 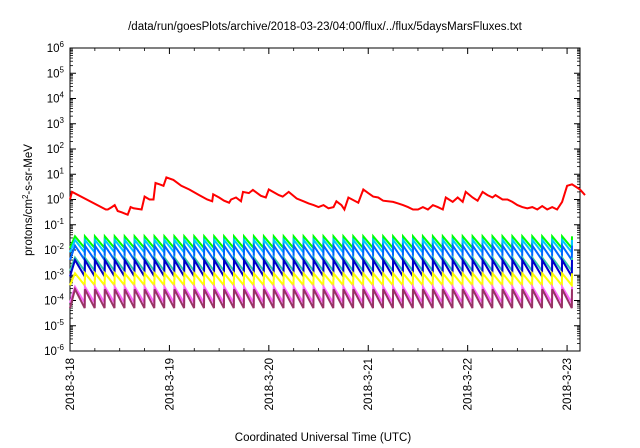 I want to click on x-tick-label: 2018-3-22, so click(x=469, y=384).